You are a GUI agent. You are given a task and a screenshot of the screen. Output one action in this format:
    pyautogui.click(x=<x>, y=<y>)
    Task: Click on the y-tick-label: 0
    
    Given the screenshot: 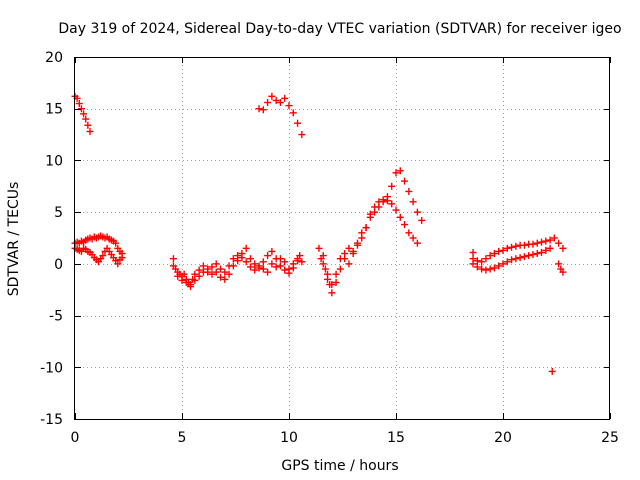 What is the action you would take?
    pyautogui.click(x=58, y=265)
    